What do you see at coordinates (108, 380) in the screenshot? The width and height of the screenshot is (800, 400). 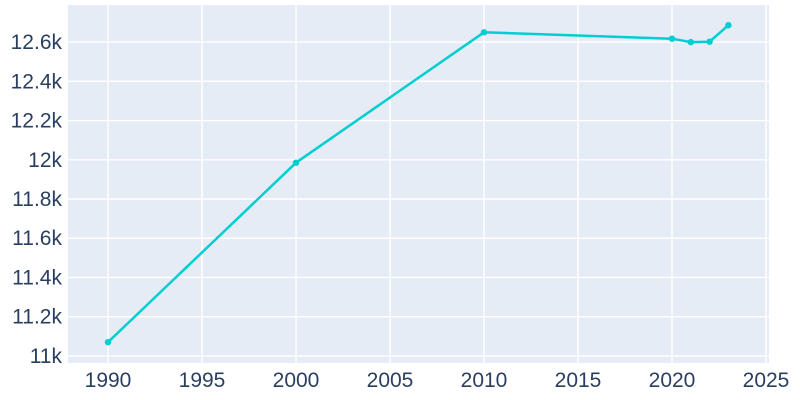 I see `x-tick-label: 1990` at bounding box center [108, 380].